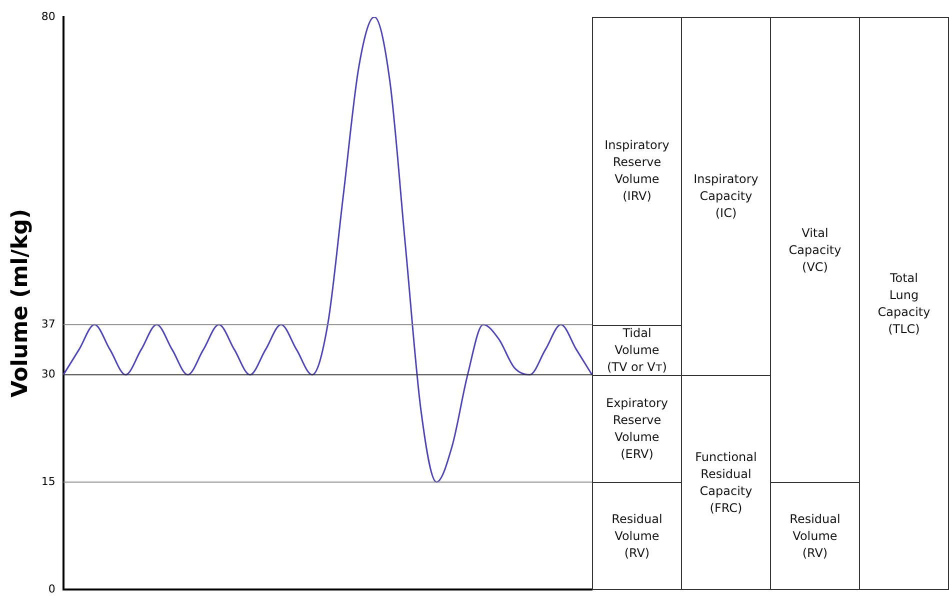  Describe the element at coordinates (637, 171) in the screenshot. I see `text: Inspiratory Reserve Volume (IRV)` at that location.